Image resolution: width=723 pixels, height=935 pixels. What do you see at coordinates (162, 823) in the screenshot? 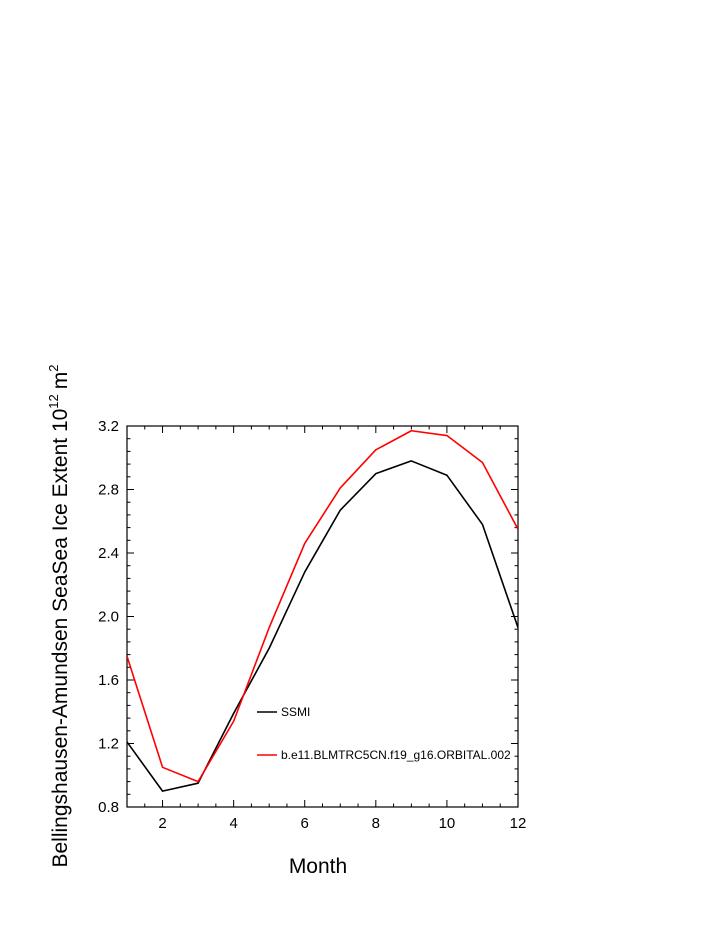
I see `x-tick-label: 2` at bounding box center [162, 823].